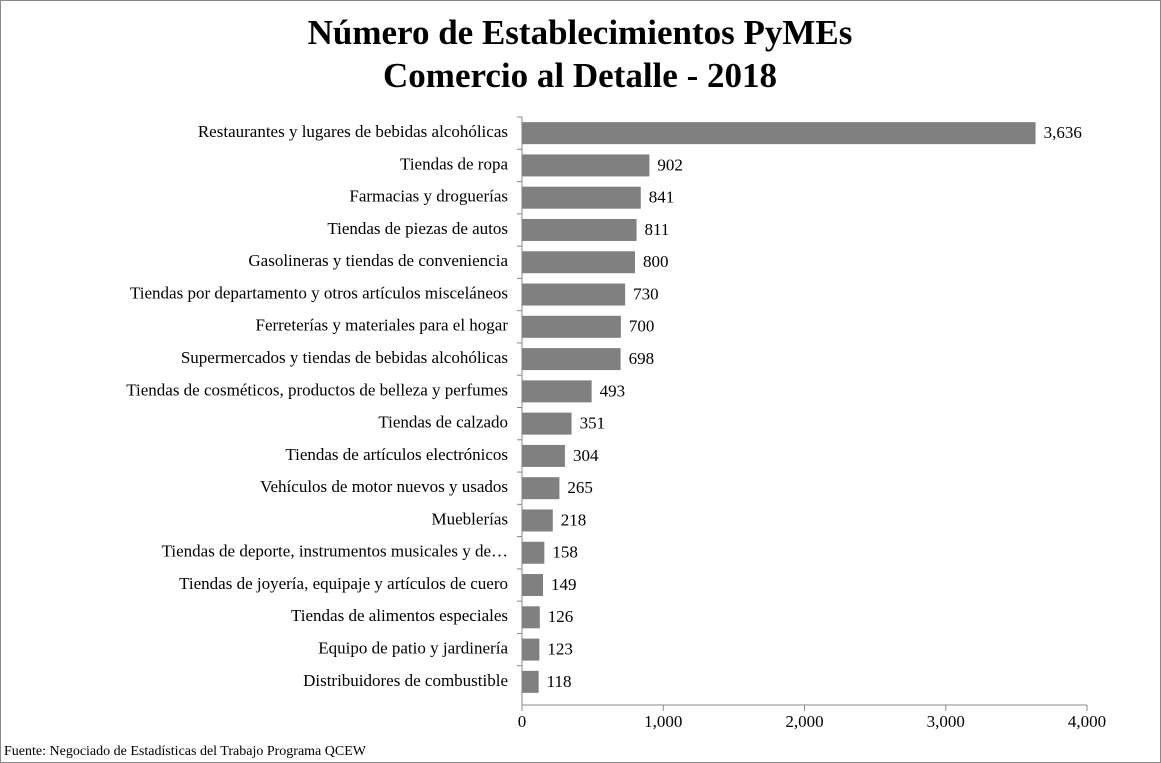  What do you see at coordinates (443, 422) in the screenshot?
I see `y-tick-label: Tiendas de calzado` at bounding box center [443, 422].